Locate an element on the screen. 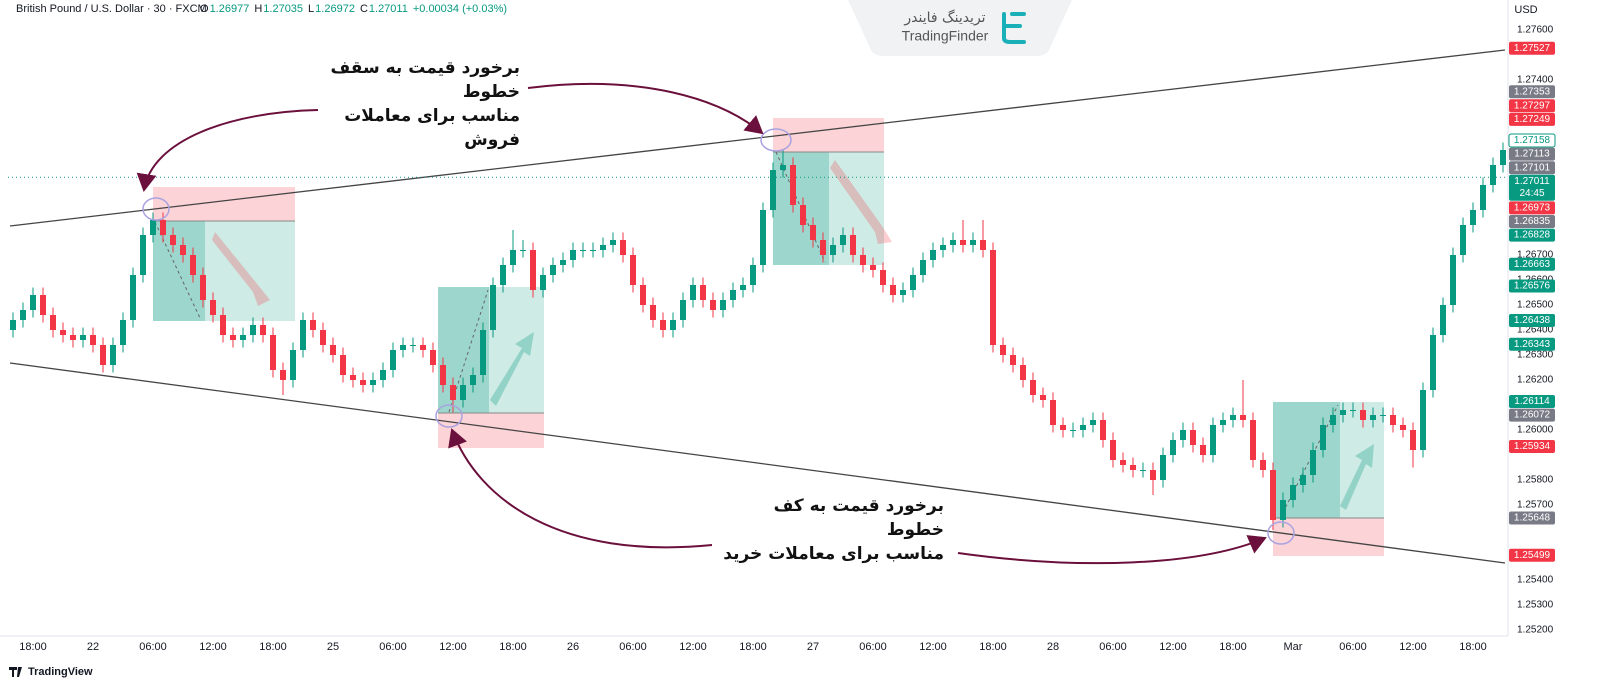  y-tick-label: 1.25400 is located at coordinates (1535, 580).